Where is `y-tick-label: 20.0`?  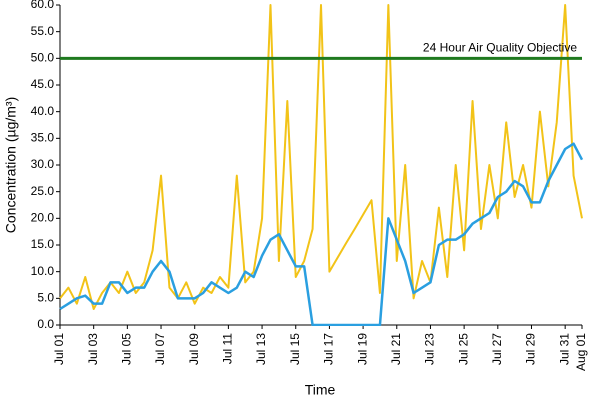 y-tick-label: 20.0 is located at coordinates (43, 218).